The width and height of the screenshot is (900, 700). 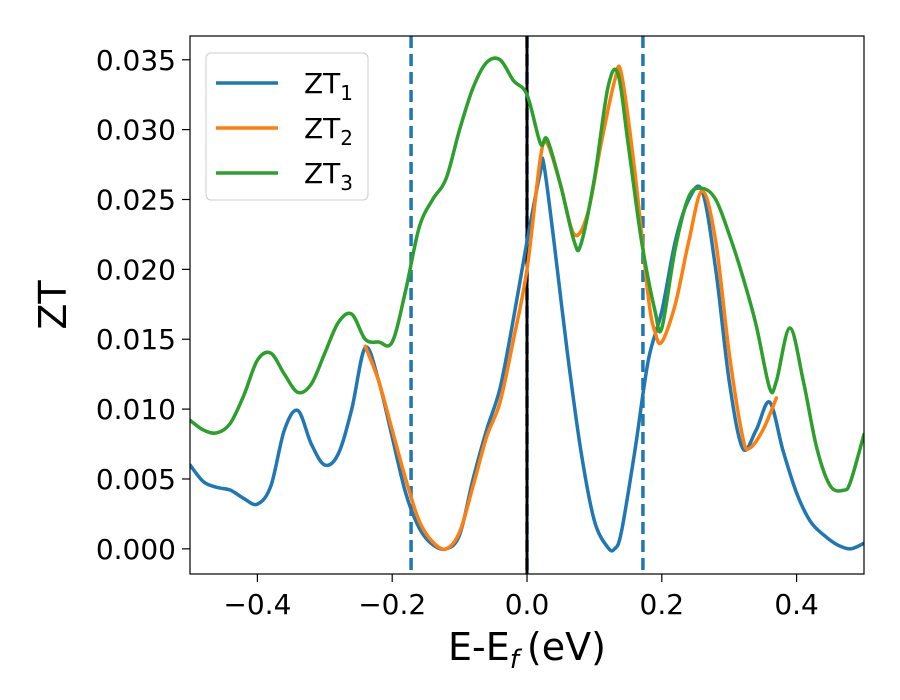 What do you see at coordinates (53, 305) in the screenshot?
I see `y-axis-title: ZT` at bounding box center [53, 305].